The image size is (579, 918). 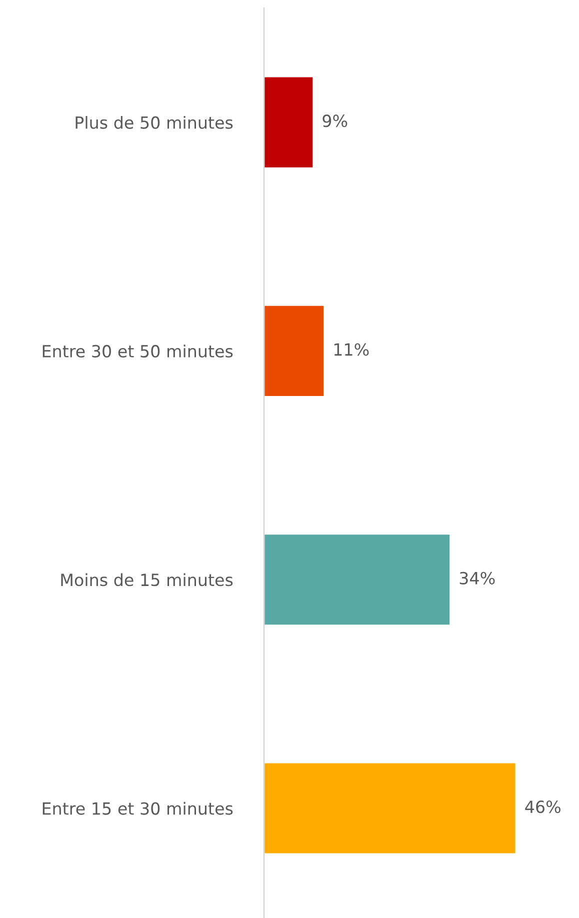 What do you see at coordinates (137, 351) in the screenshot?
I see `y-tick-label: Entre 30 et 50 minutes` at bounding box center [137, 351].